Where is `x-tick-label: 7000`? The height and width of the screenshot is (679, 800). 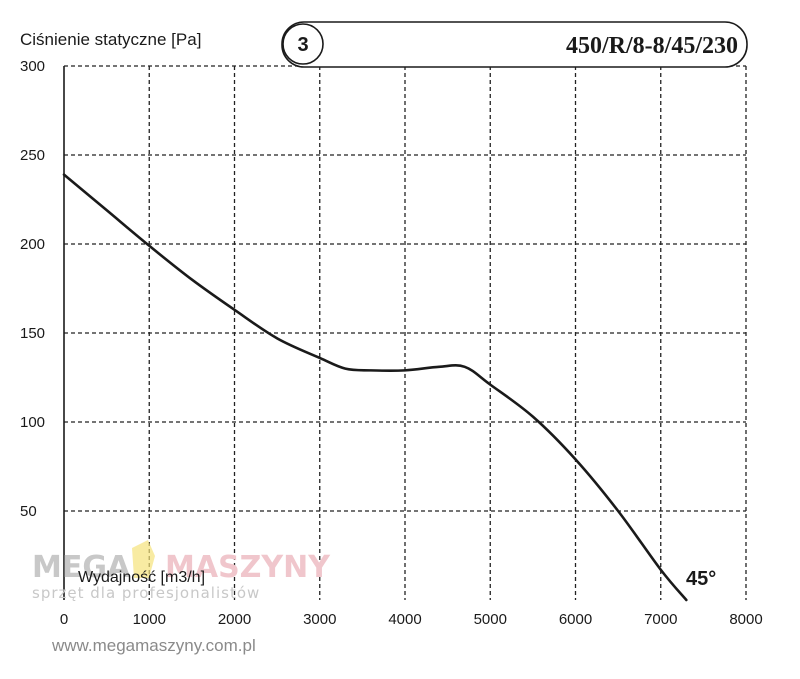
x-tick-label: 7000 is located at coordinates (660, 619).